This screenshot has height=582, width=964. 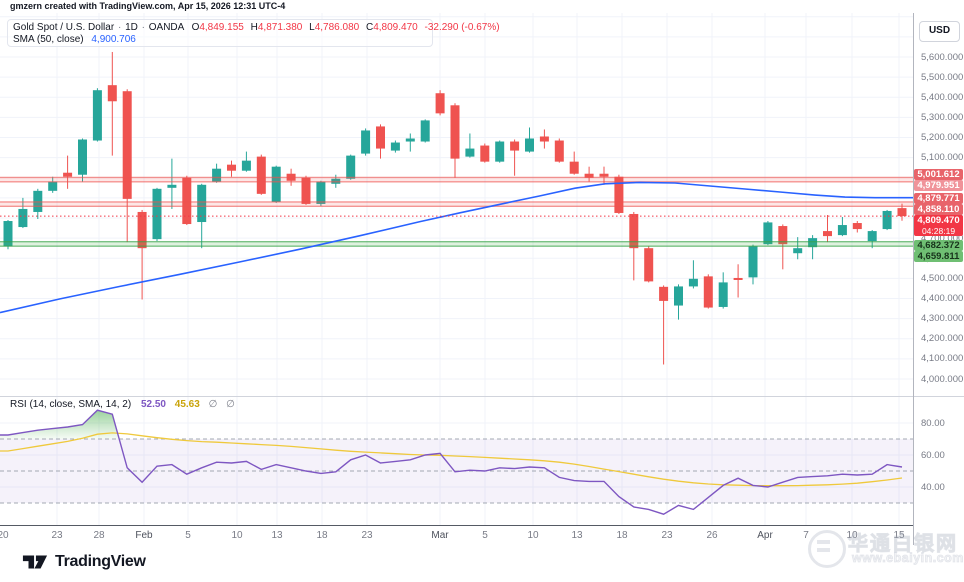 What do you see at coordinates (765, 535) in the screenshot?
I see `time-tick-label: Apr` at bounding box center [765, 535].